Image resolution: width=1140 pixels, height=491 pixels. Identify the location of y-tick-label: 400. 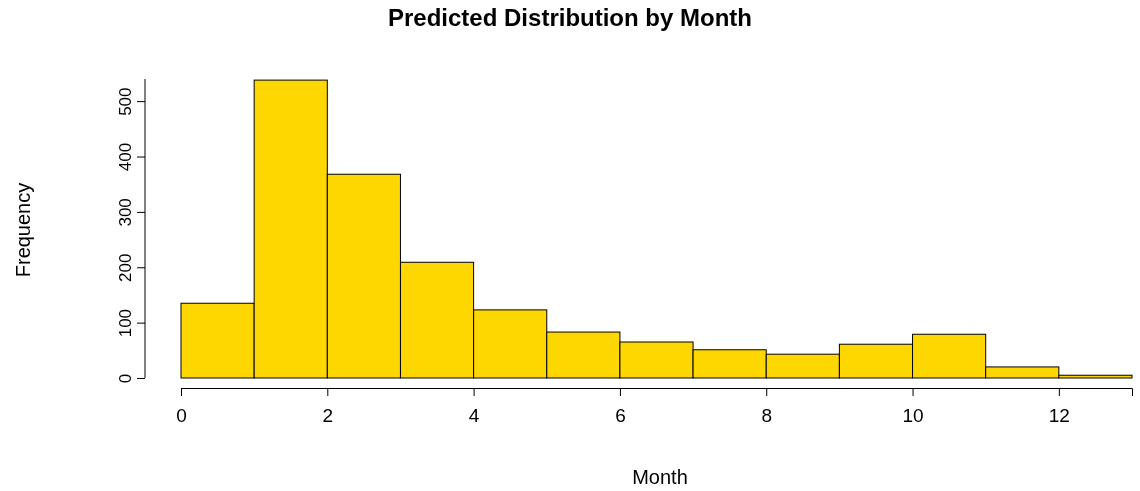
(125, 157).